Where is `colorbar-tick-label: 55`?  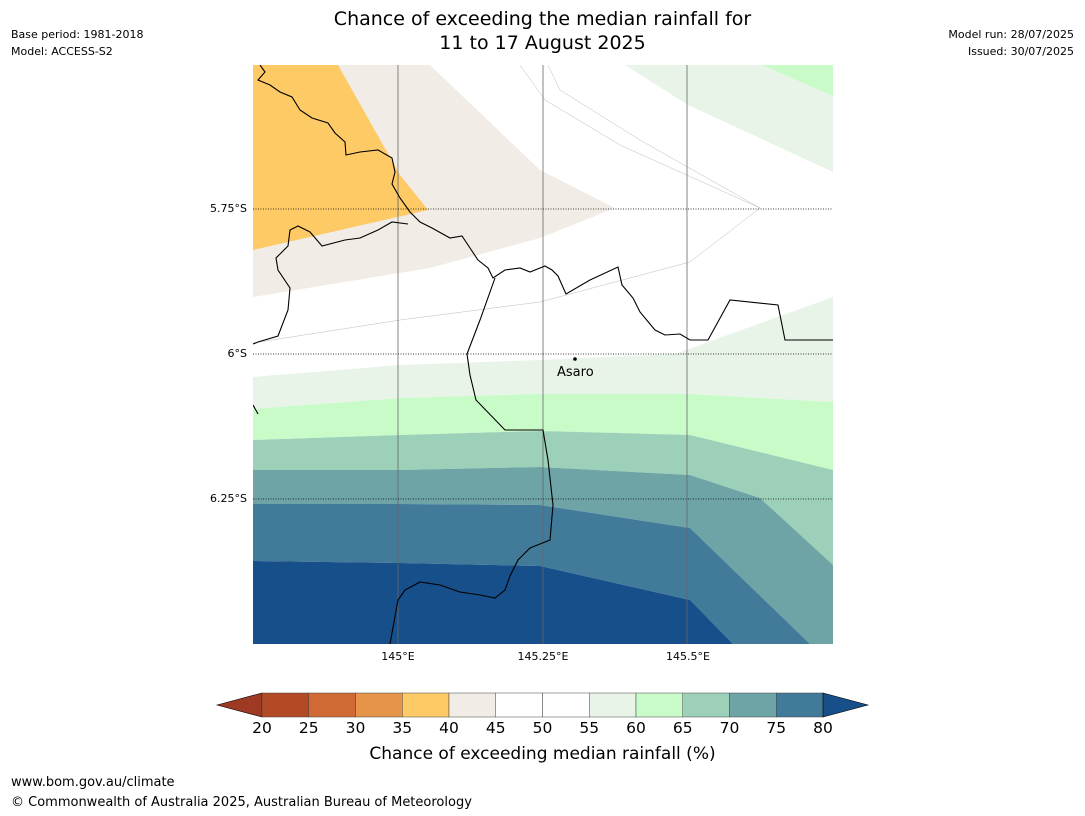 colorbar-tick-label: 55 is located at coordinates (589, 728).